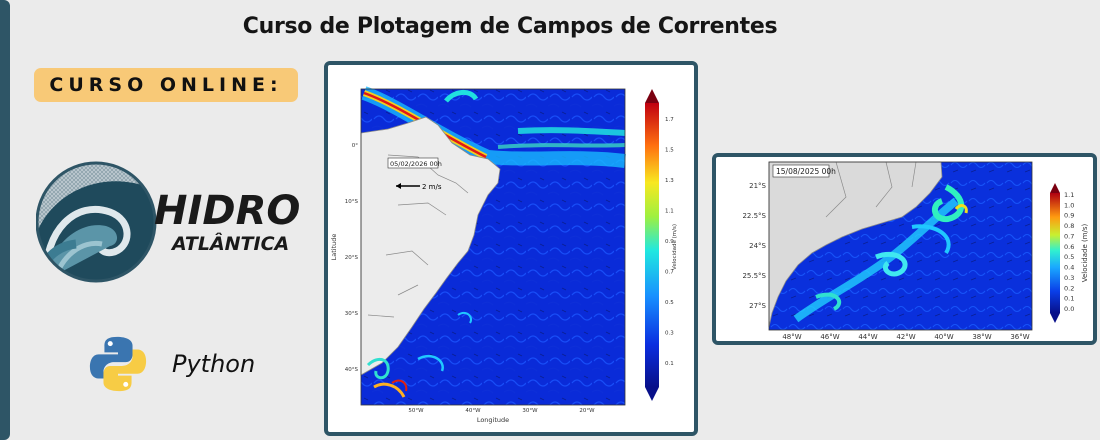  I want to click on side-lon-tick: 46°W, so click(829, 337).